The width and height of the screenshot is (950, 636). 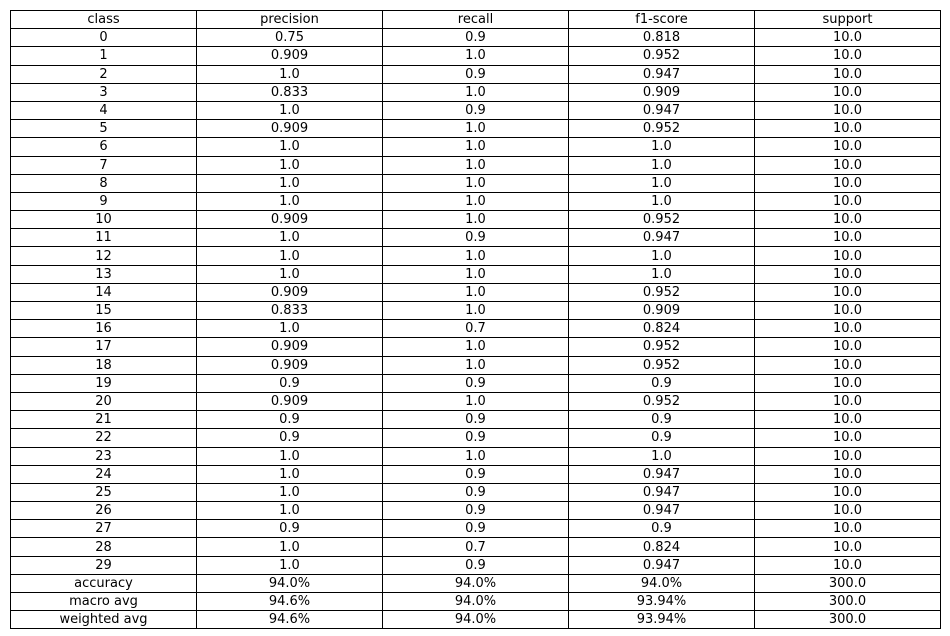 What do you see at coordinates (103, 420) in the screenshot?
I see `table-cell-class: 21` at bounding box center [103, 420].